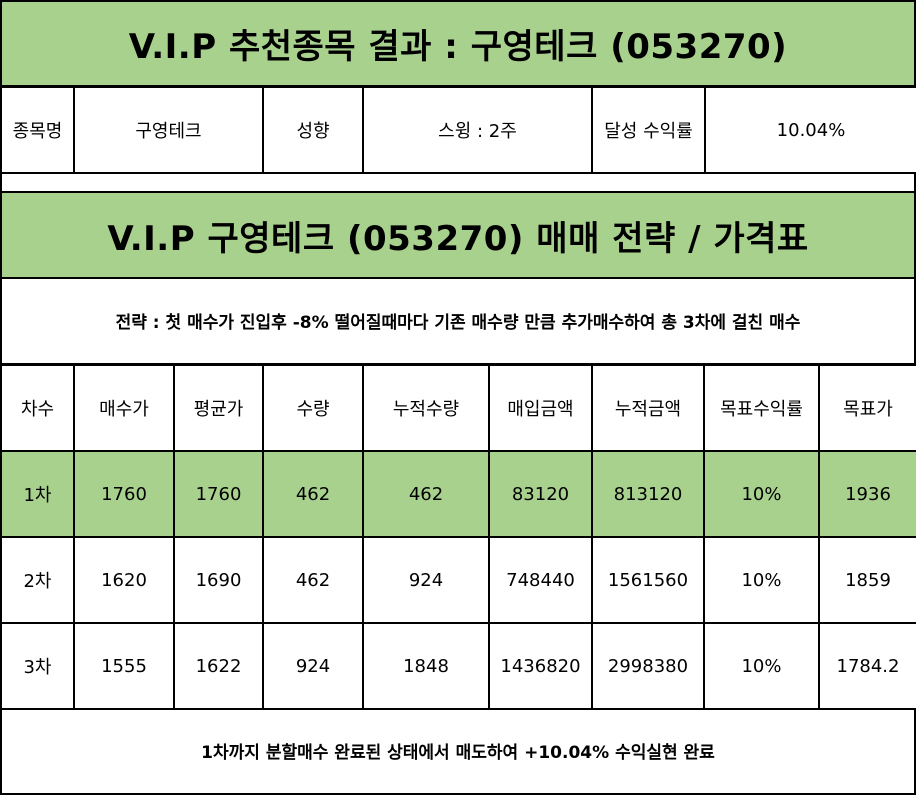 This screenshot has width=916, height=795. I want to click on return-label: 달성 수익률, so click(648, 130).